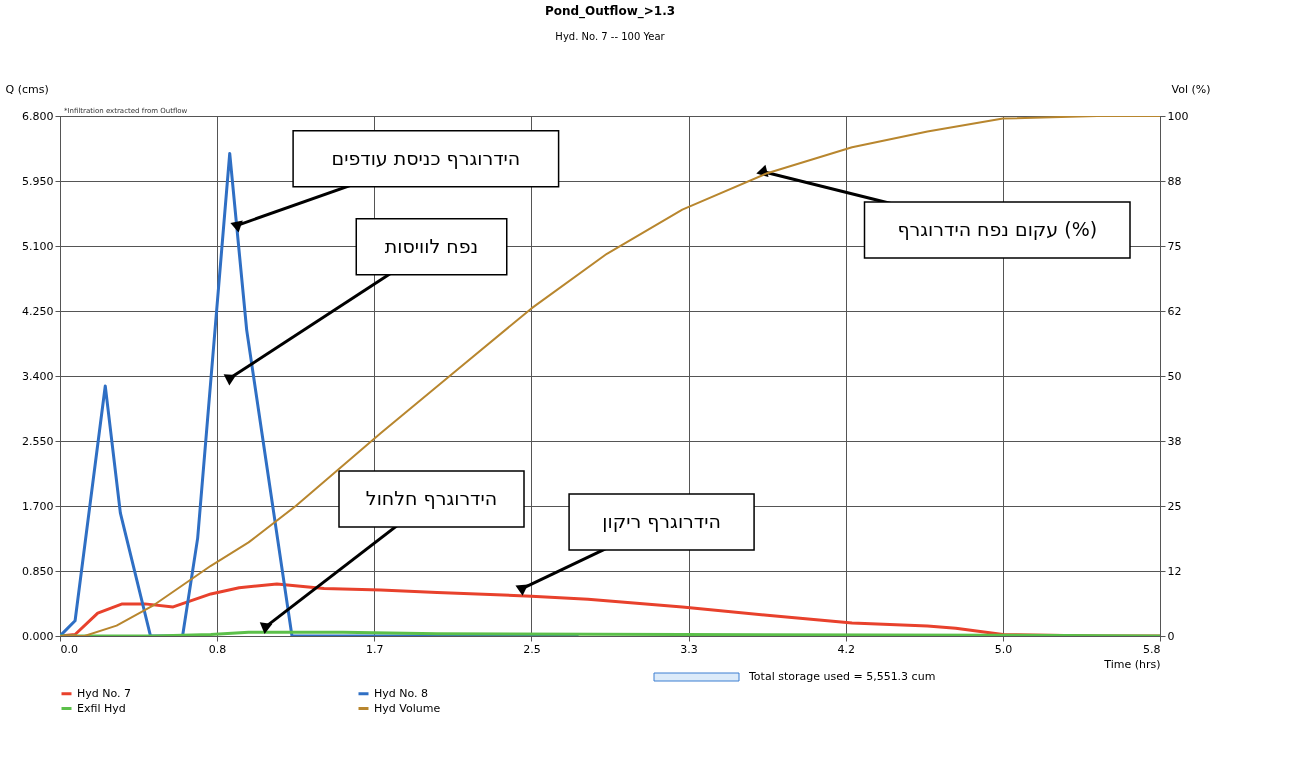 This screenshot has height=770, width=1290. What do you see at coordinates (1132, 664) in the screenshot?
I see `x-axis-title: Time (hrs)` at bounding box center [1132, 664].